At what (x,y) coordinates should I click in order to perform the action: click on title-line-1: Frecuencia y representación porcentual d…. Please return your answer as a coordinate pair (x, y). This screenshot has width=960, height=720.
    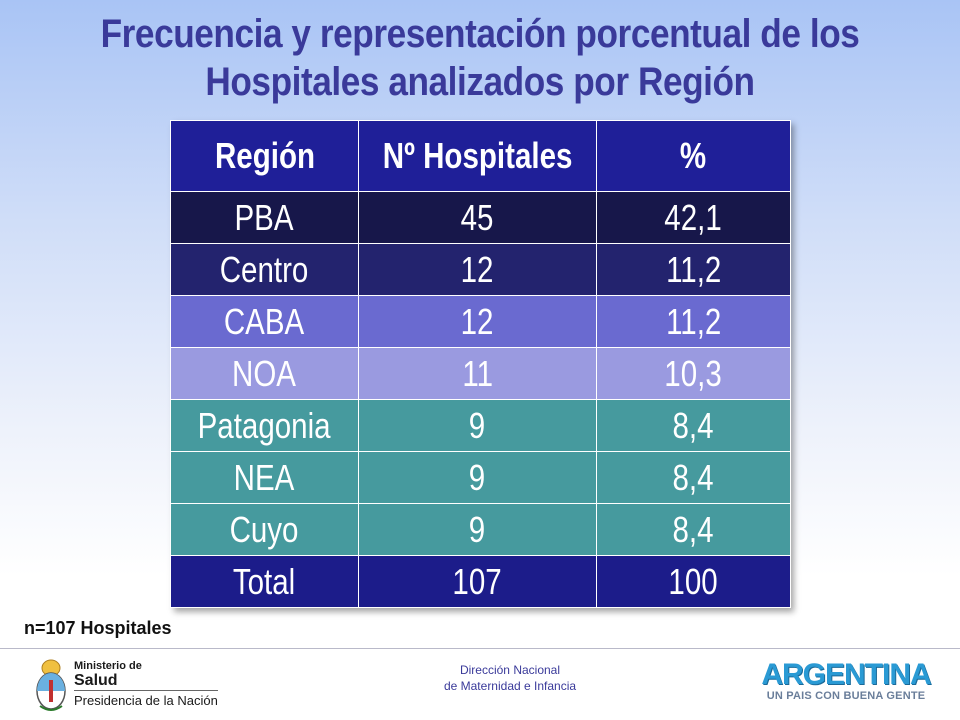
    Looking at the image, I should click on (480, 34).